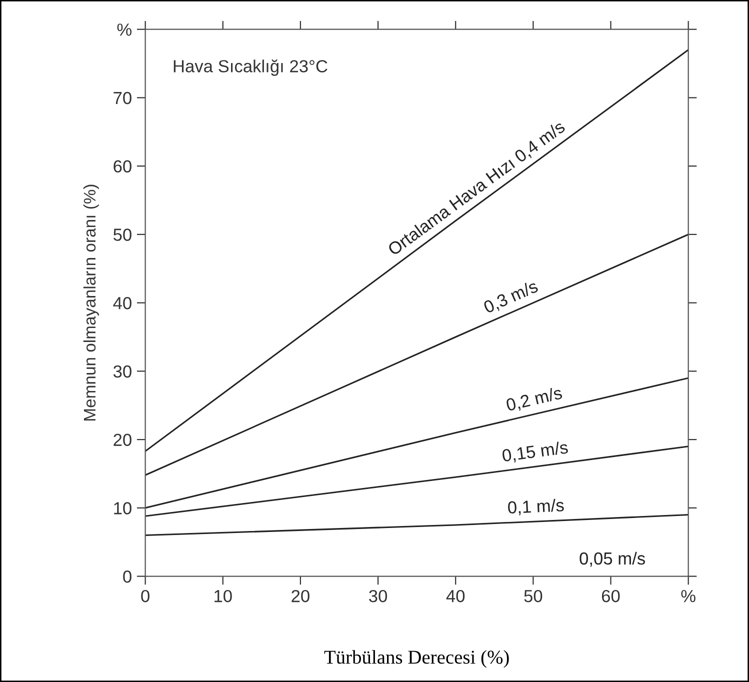 The width and height of the screenshot is (749, 682). I want to click on x-tick-label: %, so click(688, 596).